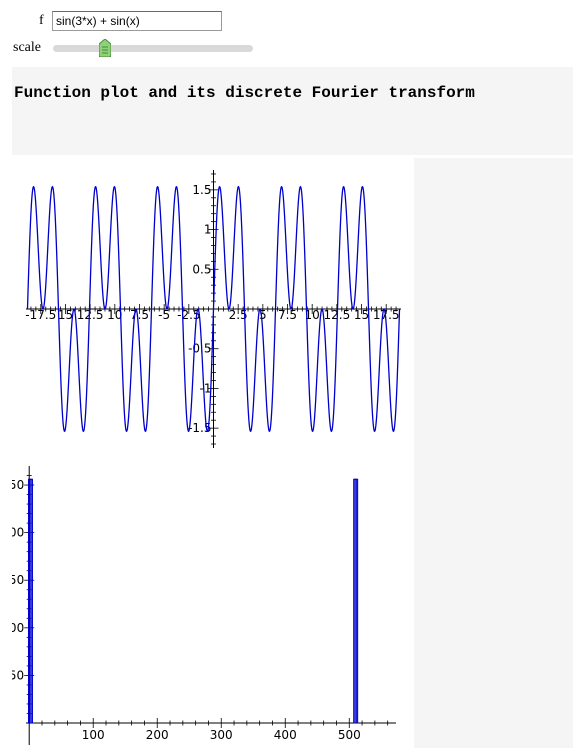 This screenshot has height=748, width=573. I want to click on plot1-x-tick-label: 12.5, so click(90, 315).